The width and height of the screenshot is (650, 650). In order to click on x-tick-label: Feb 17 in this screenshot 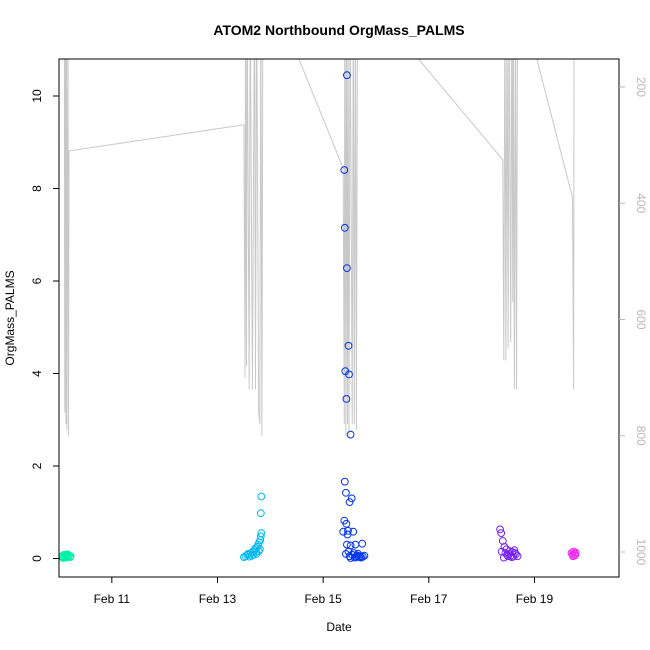, I will do `click(429, 599)`.